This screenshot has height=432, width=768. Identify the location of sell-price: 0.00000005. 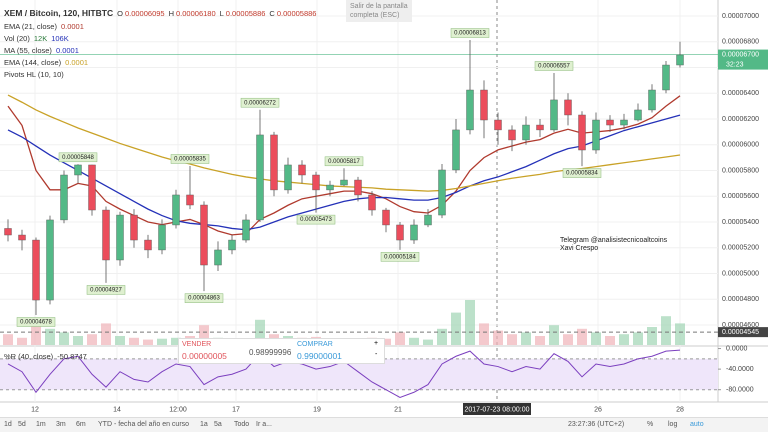
(204, 356).